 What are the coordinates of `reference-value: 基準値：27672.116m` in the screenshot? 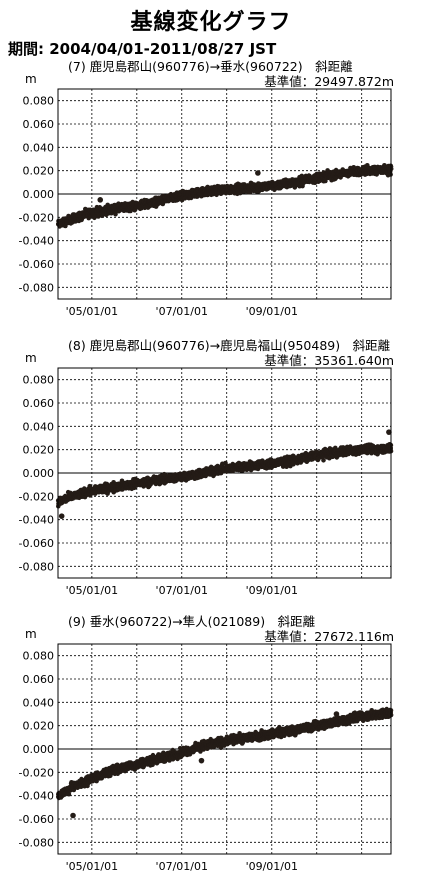 It's located at (329, 636).